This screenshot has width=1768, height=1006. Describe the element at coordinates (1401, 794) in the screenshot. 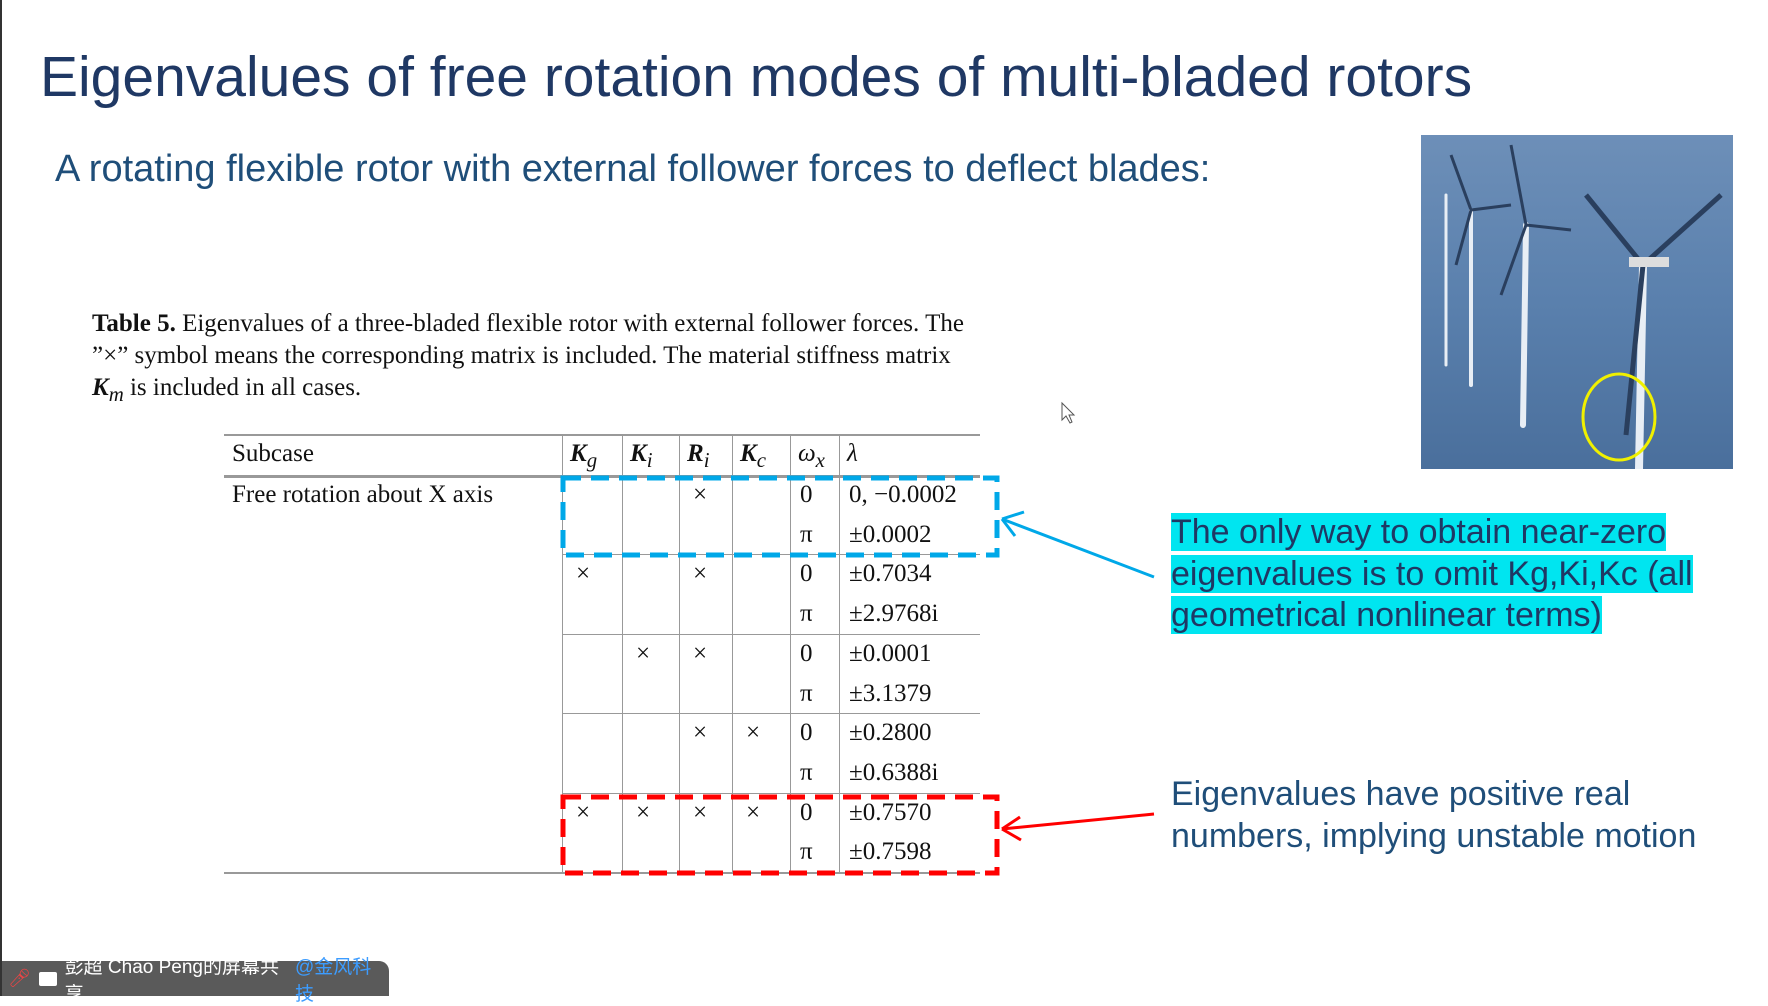

I see `unstable-note-line1: Eigenvalues have positive real` at that location.